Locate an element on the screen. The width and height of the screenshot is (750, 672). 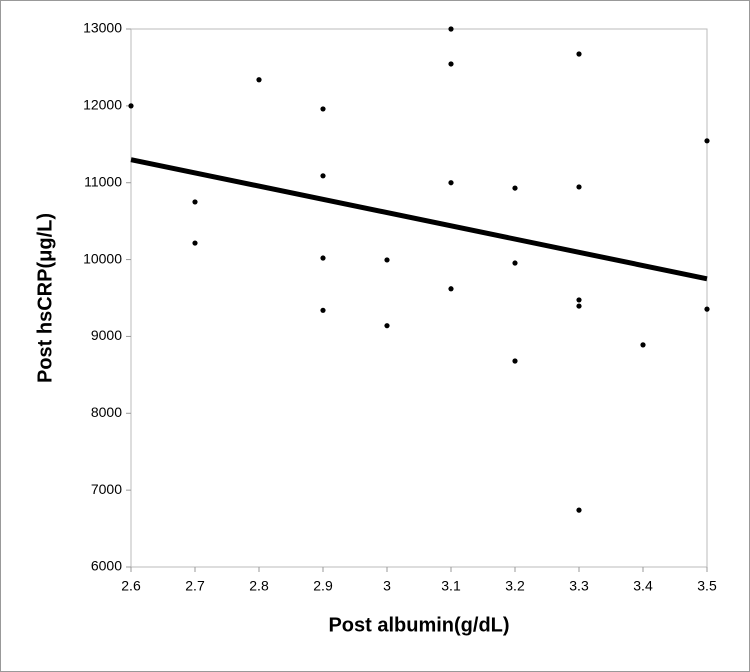
x-tick-label: 3.2 is located at coordinates (515, 586).